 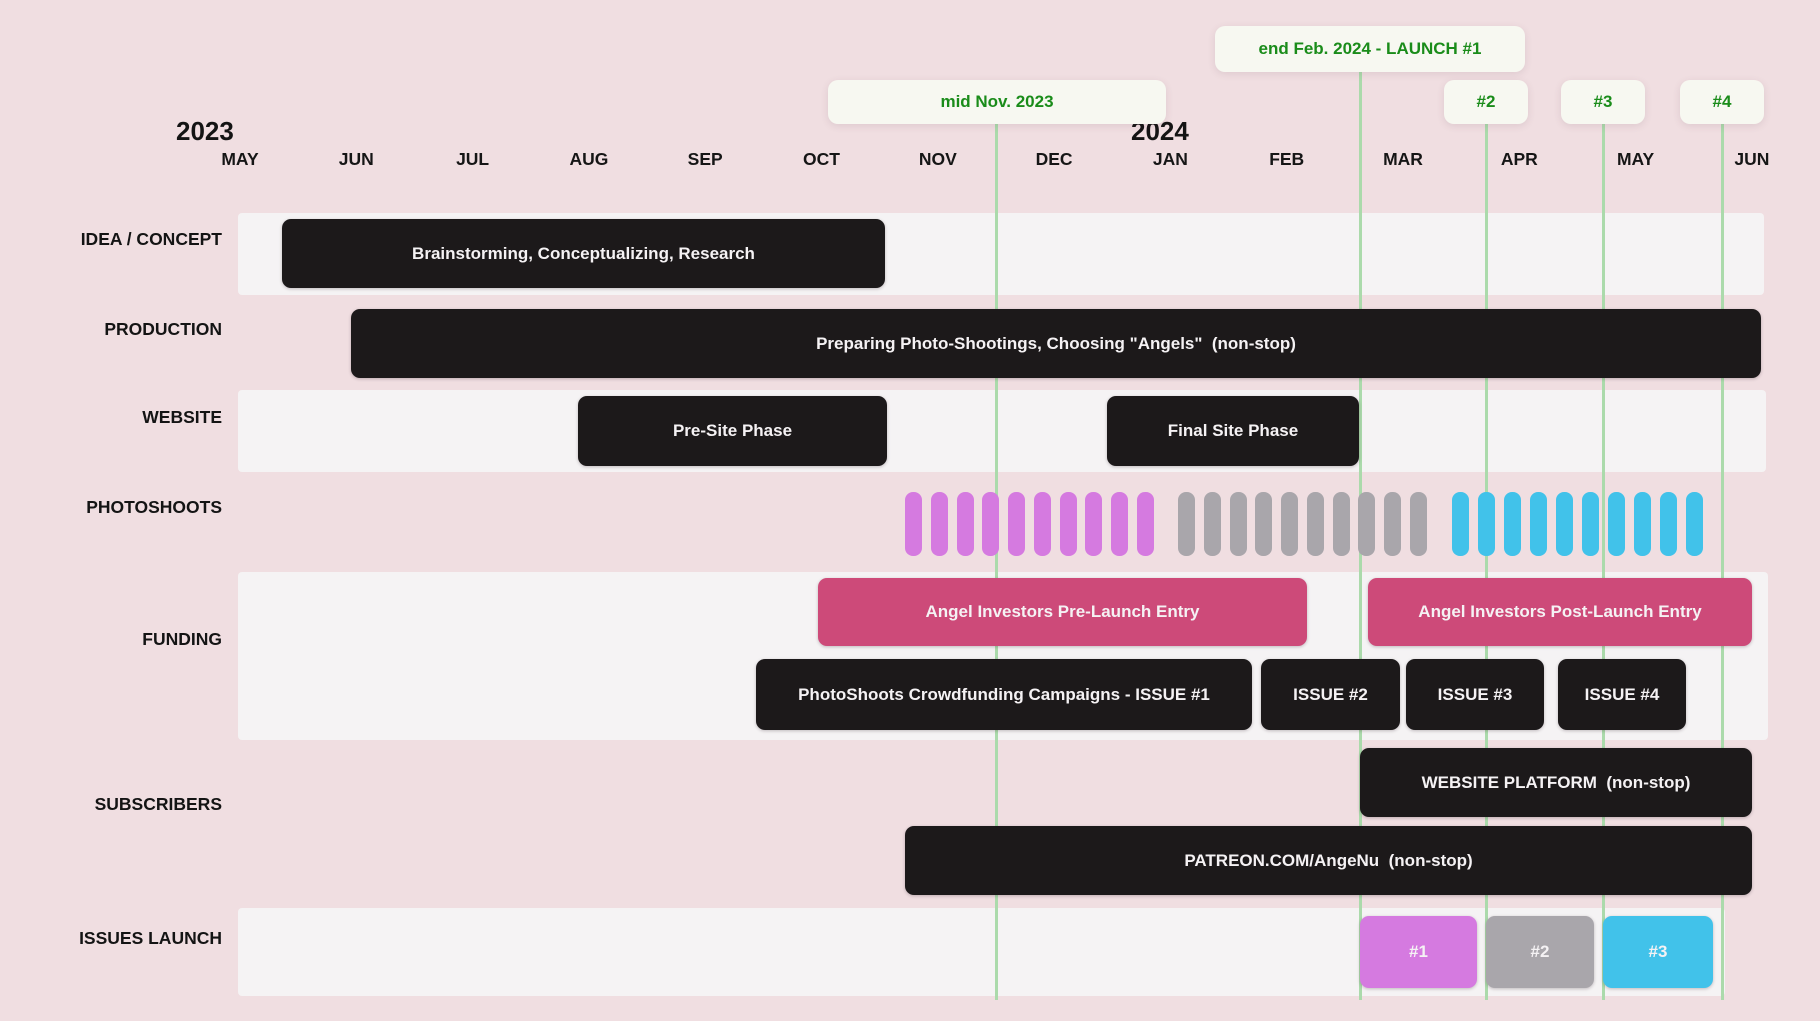 I want to click on month-label: JUL, so click(x=473, y=158).